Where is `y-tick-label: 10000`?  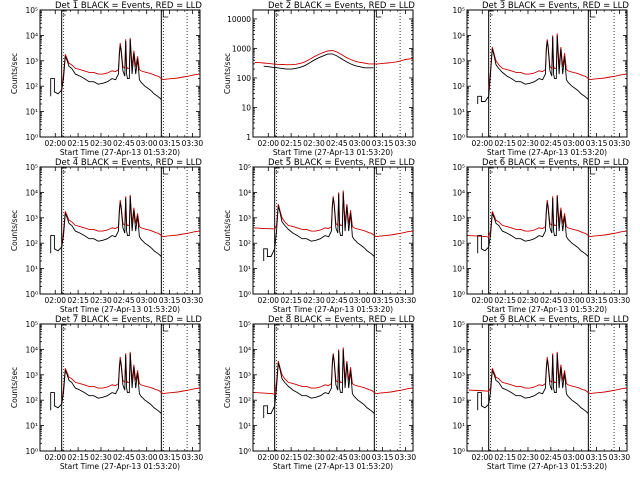 y-tick-label: 10000 is located at coordinates (239, 19).